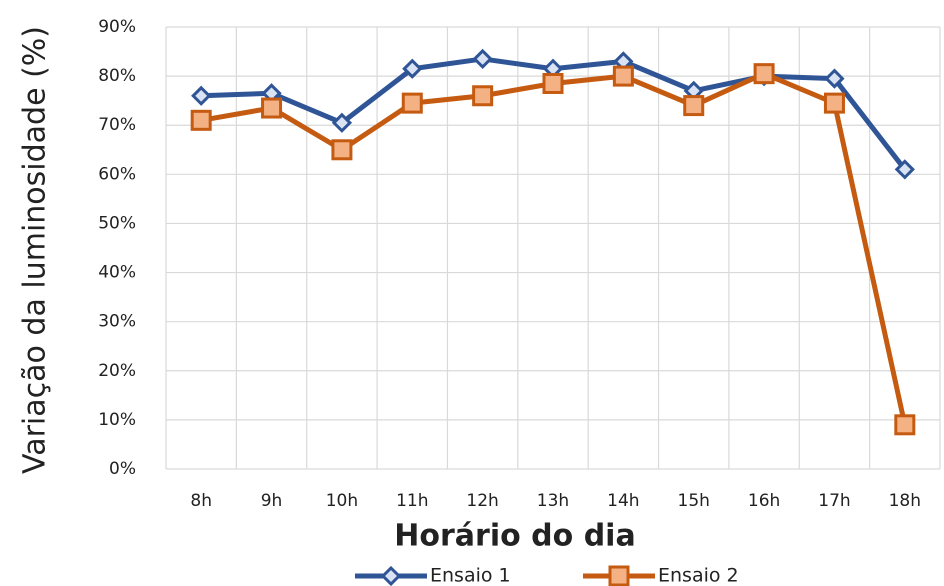  What do you see at coordinates (122, 469) in the screenshot?
I see `y-tick-label: 0%` at bounding box center [122, 469].